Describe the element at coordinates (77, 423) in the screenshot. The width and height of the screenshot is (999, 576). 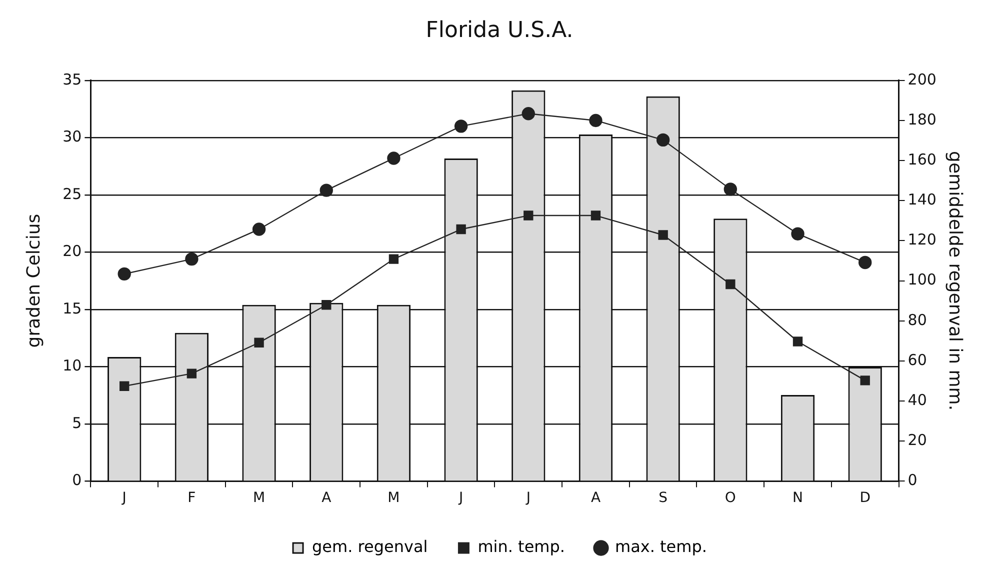
I see `y-tick-label: 5` at that location.